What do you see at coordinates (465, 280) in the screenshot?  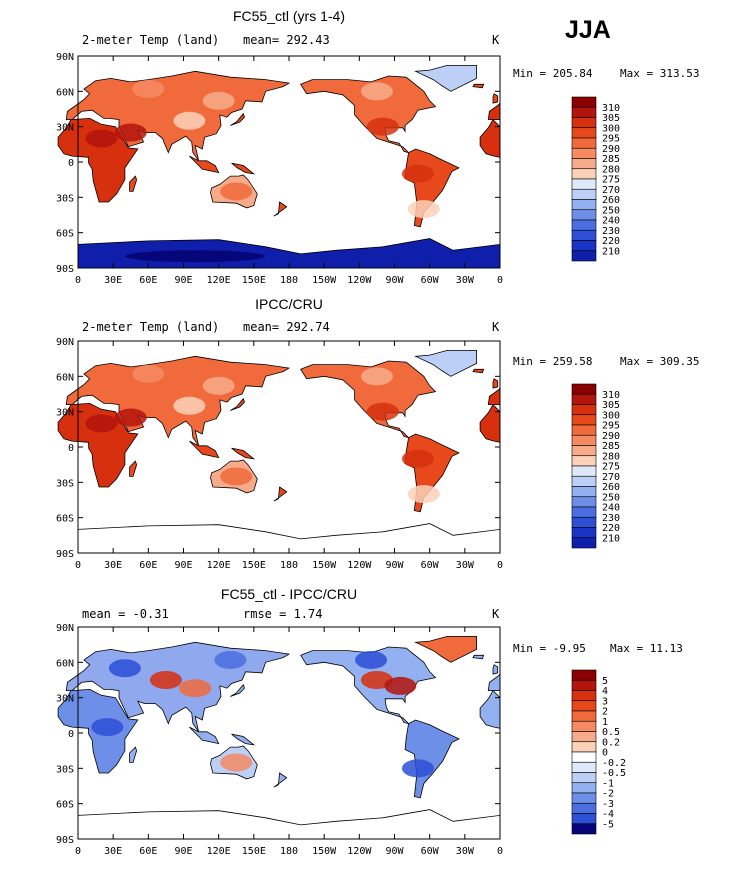 I see `x-tick-label: 30W` at bounding box center [465, 280].